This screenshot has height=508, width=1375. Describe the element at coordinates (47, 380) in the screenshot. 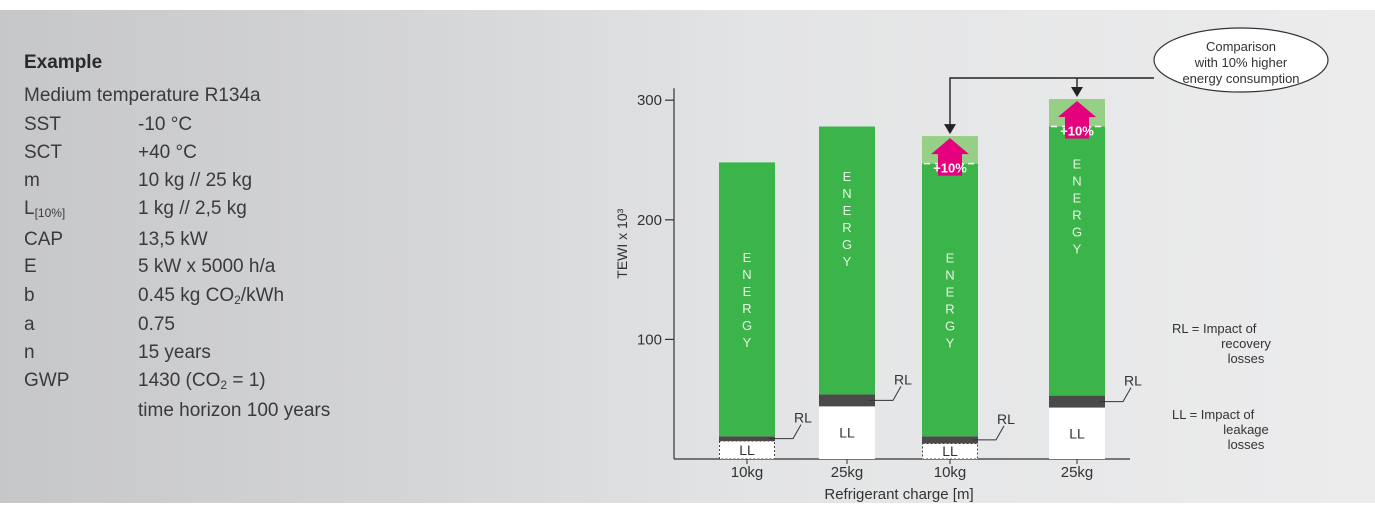

I see `parameter-key: GWP` at that location.